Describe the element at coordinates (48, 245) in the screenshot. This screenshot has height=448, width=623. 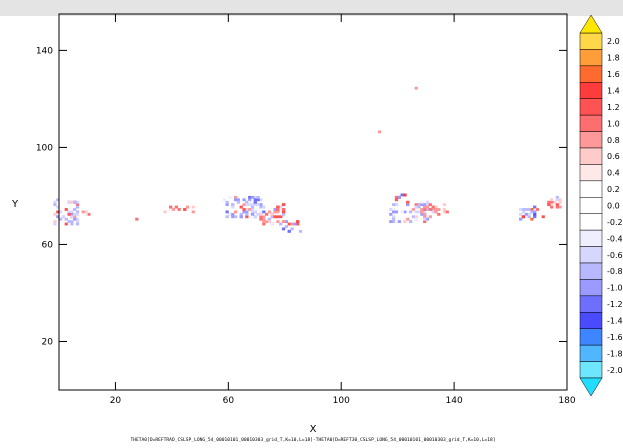
I see `y-tick-label: 60` at that location.